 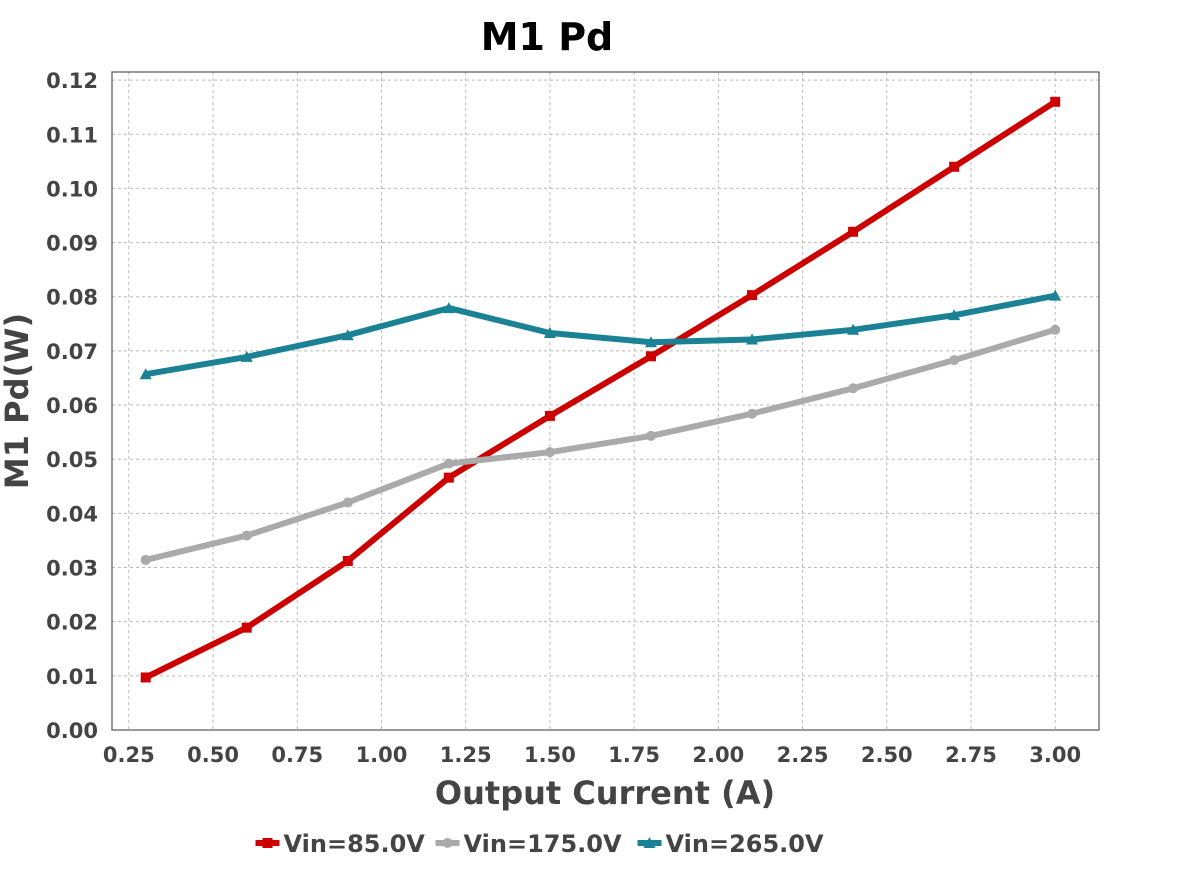 What do you see at coordinates (72, 189) in the screenshot?
I see `y-tick-label: 0.10` at bounding box center [72, 189].